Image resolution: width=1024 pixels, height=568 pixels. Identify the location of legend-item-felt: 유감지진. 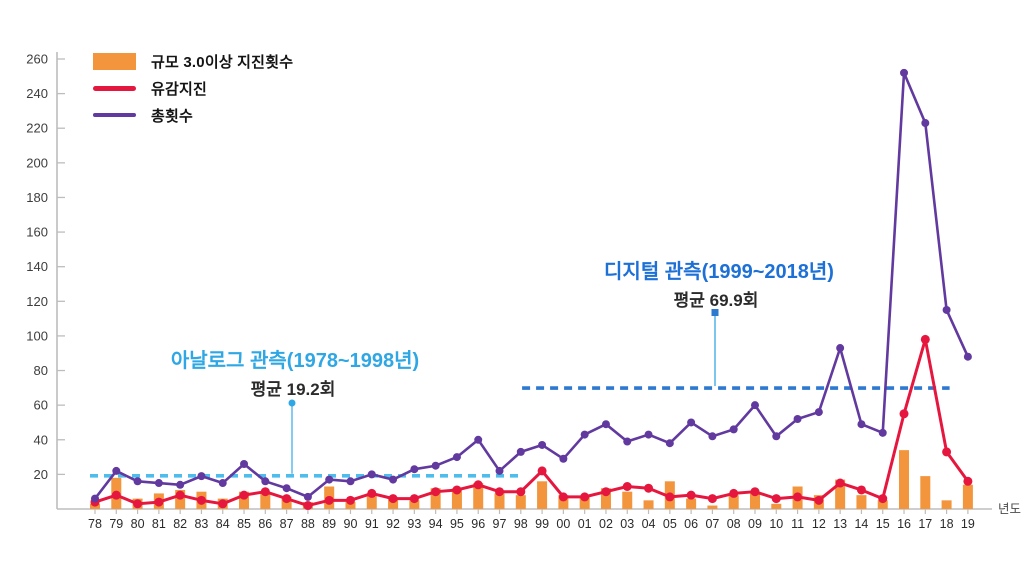
(193, 88).